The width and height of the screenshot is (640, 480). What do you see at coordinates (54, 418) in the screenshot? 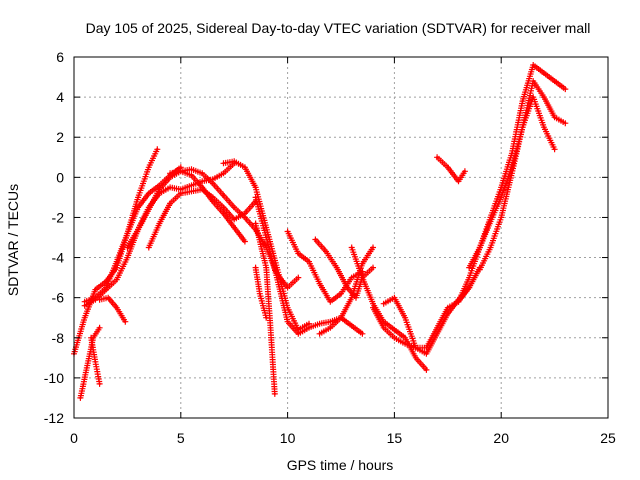
I see `y-tick-label: -12` at bounding box center [54, 418].